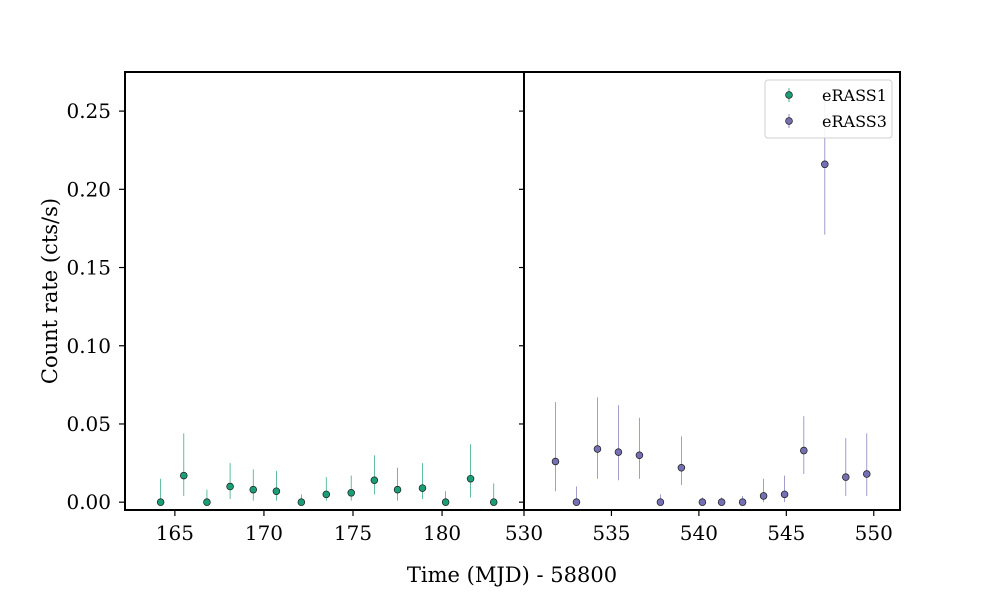 The width and height of the screenshot is (1000, 600). Describe the element at coordinates (88, 111) in the screenshot. I see `y-tick-label: 0.25` at that location.